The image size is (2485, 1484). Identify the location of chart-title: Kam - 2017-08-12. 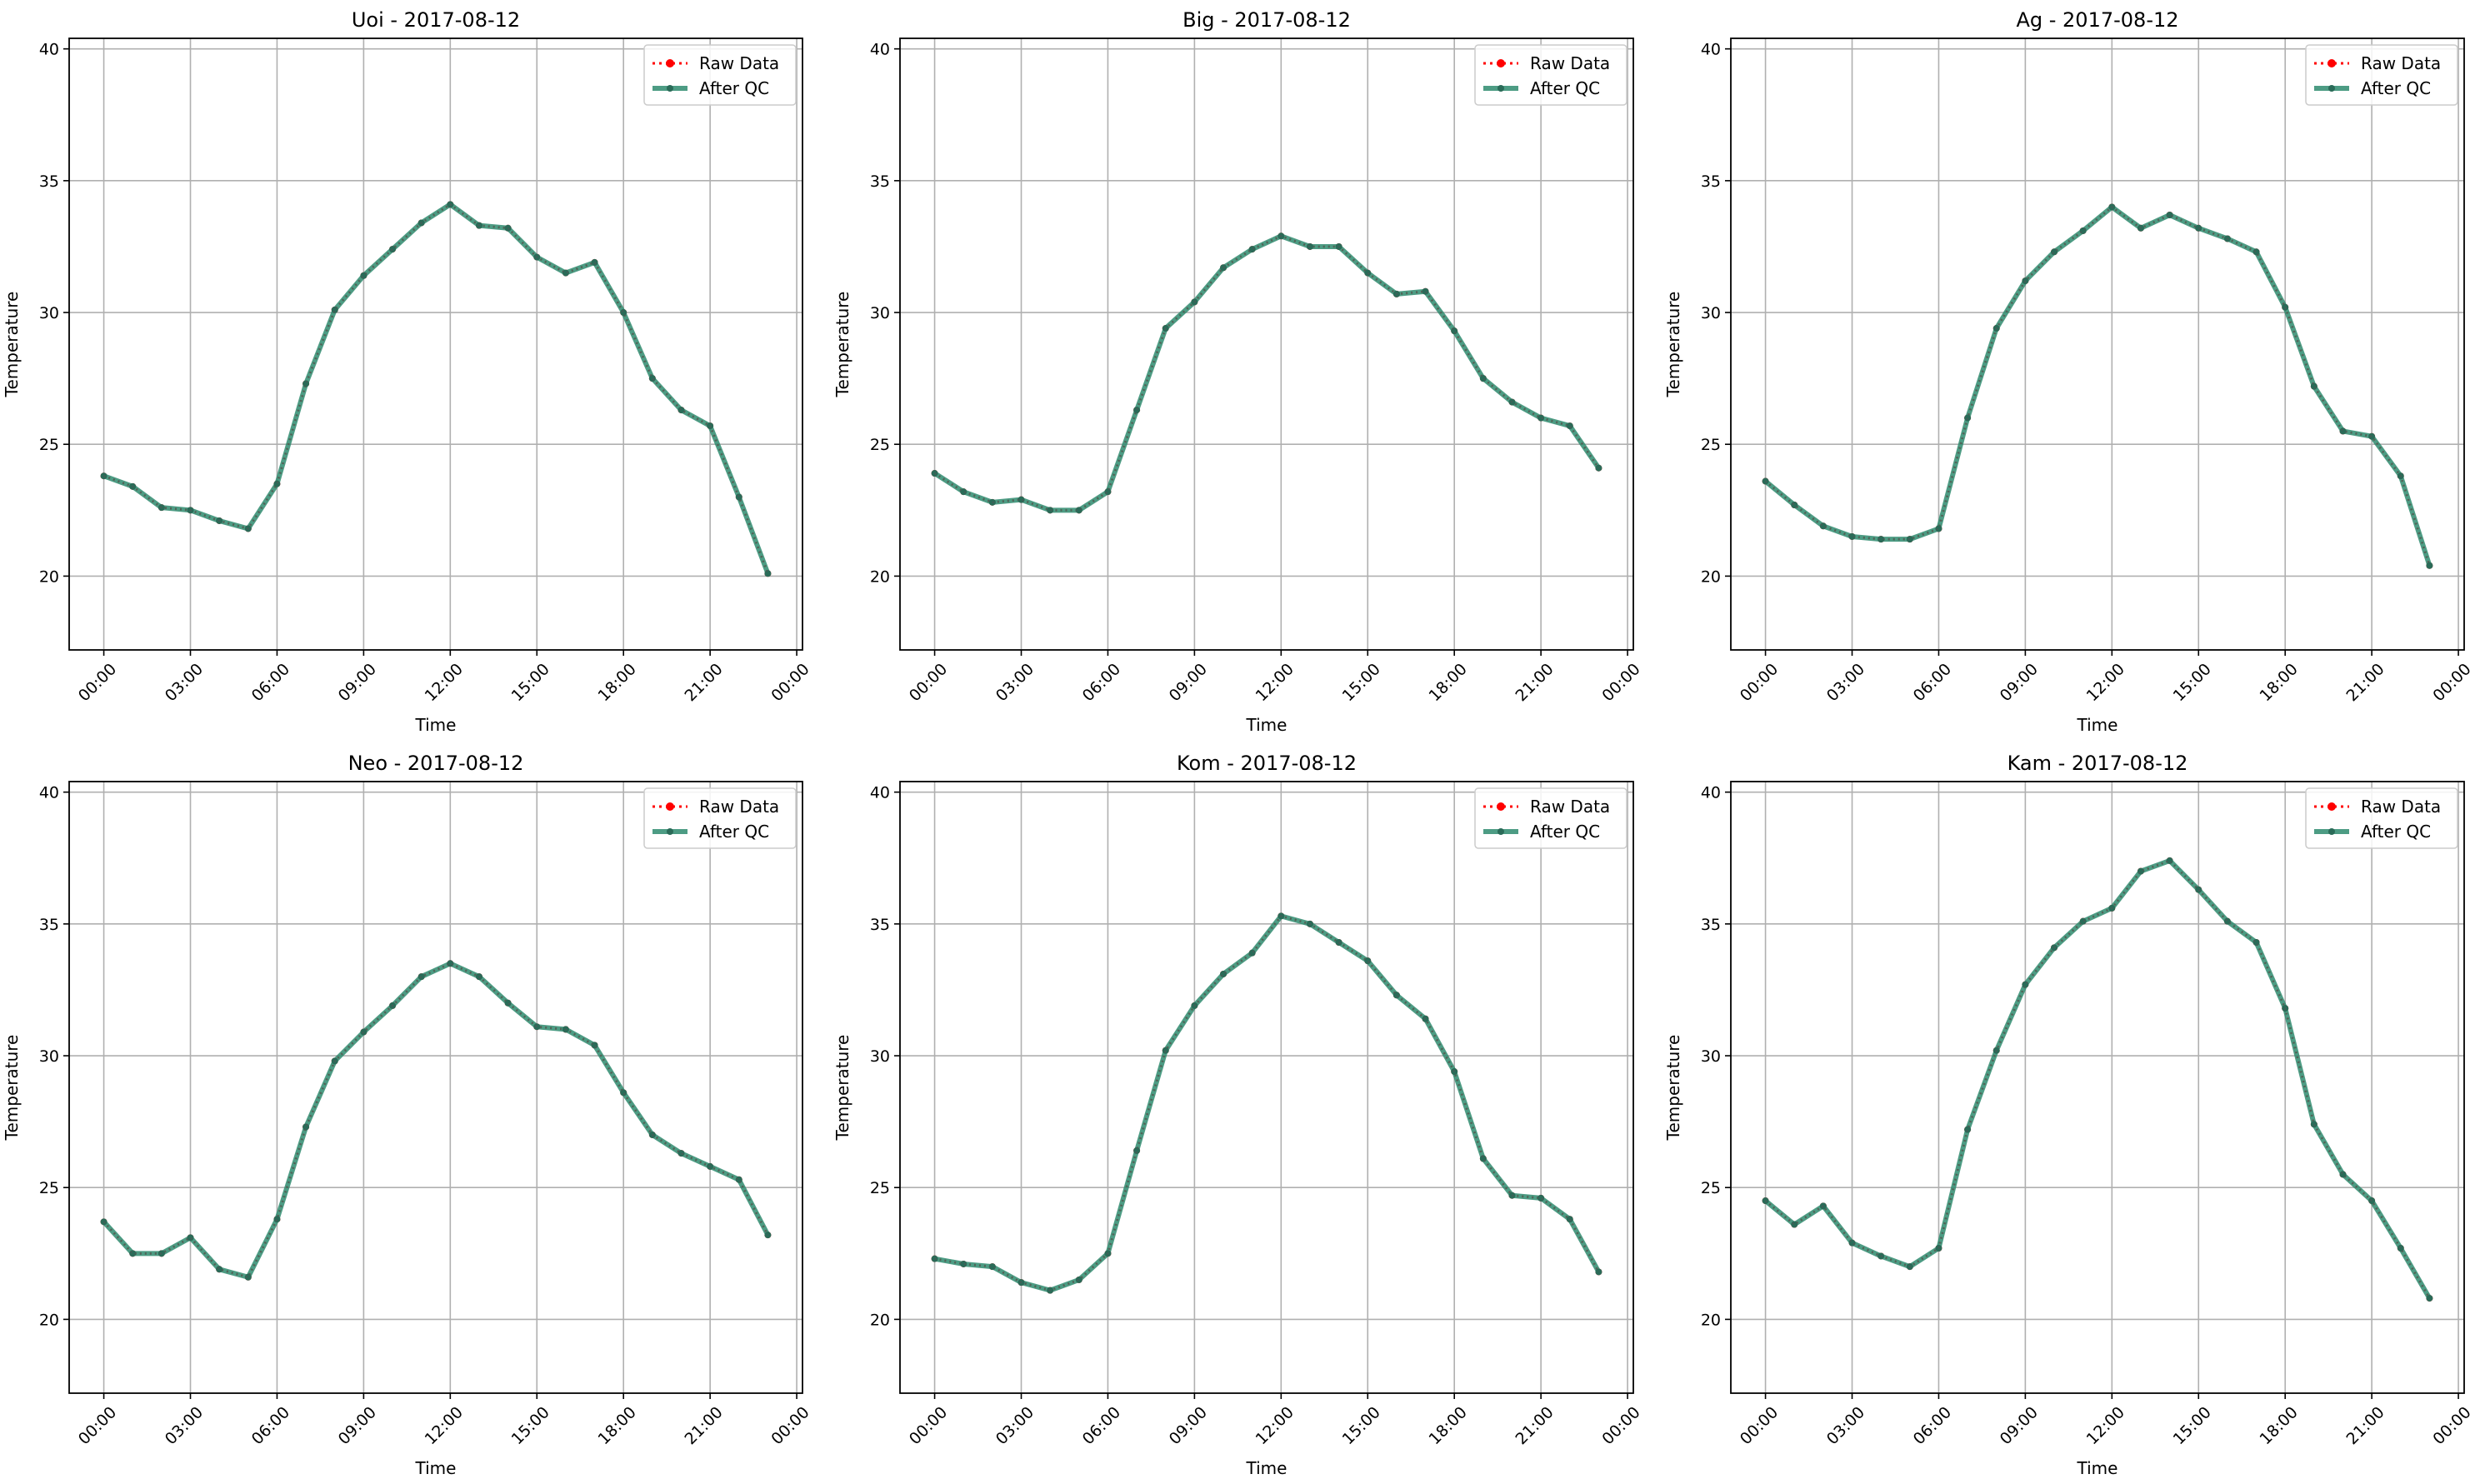
(2098, 764).